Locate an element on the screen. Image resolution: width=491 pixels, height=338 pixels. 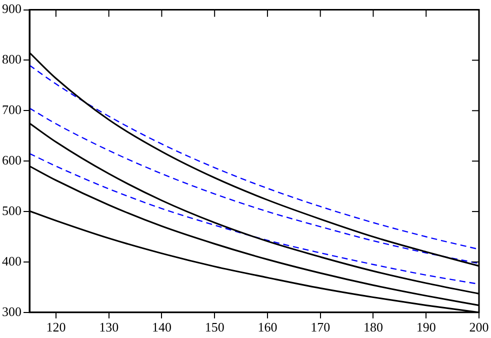
x-tick-label: 190 is located at coordinates (426, 327).